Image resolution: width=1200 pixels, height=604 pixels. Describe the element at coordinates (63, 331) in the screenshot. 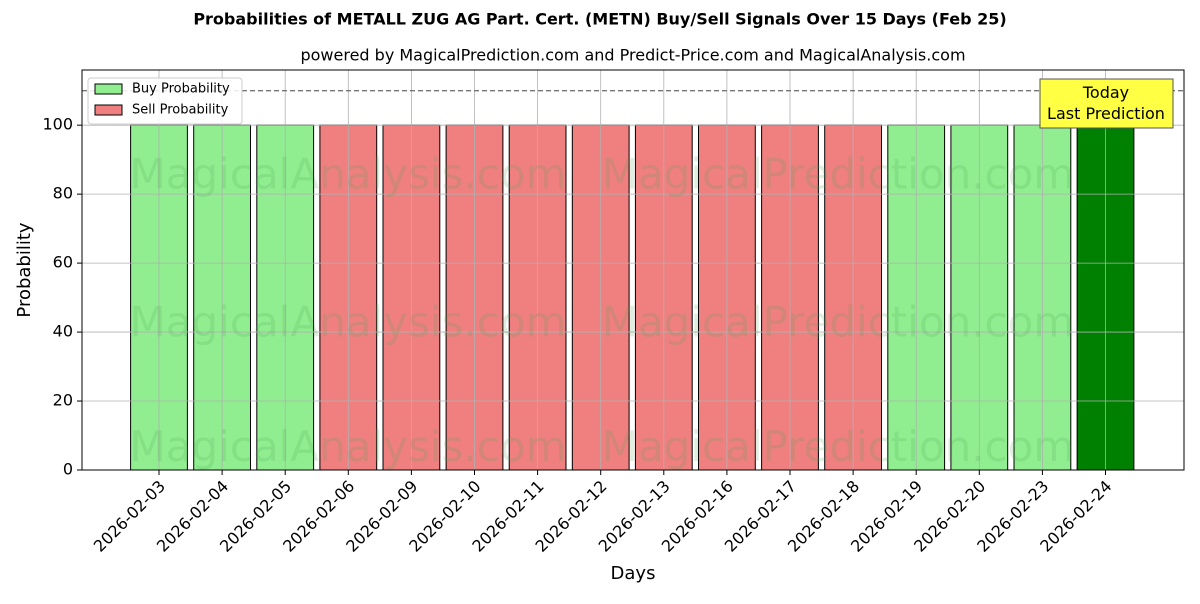

I see `y-tick-label: 40` at that location.